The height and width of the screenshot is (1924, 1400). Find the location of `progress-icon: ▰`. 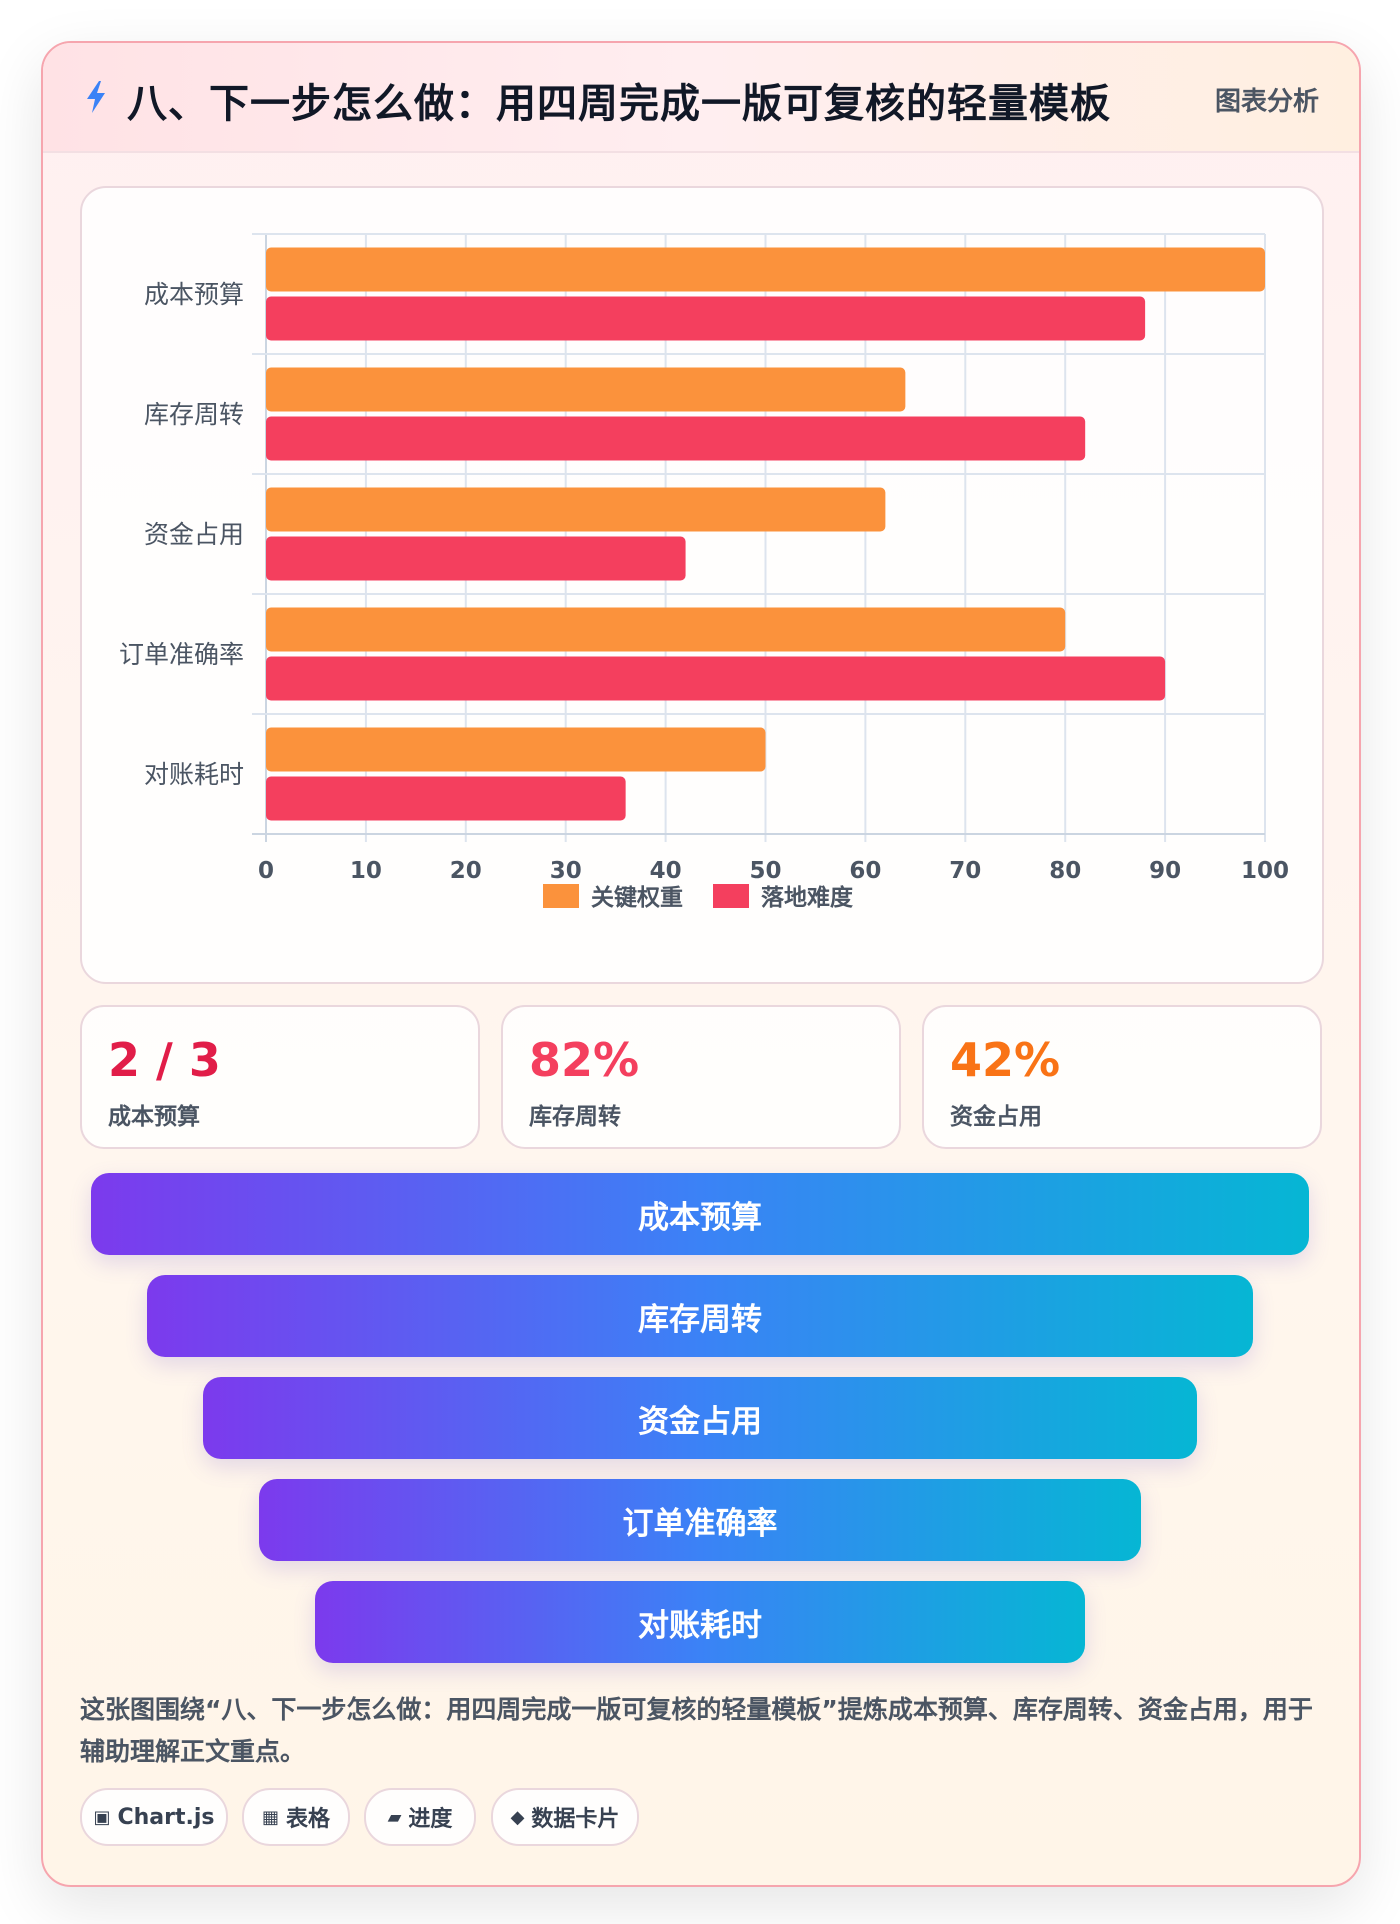

progress-icon: ▰ is located at coordinates (394, 1817).